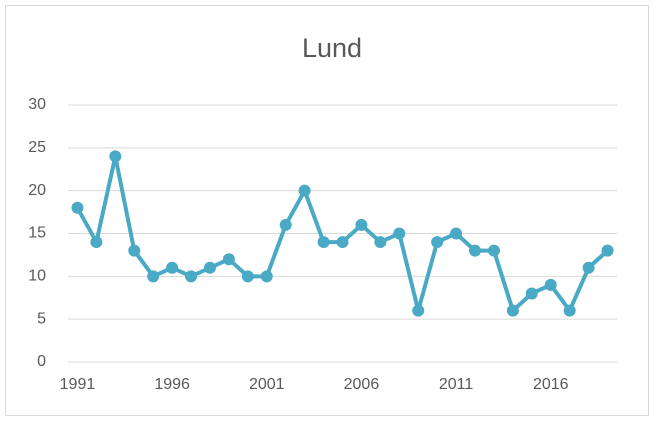 This screenshot has width=654, height=421. I want to click on y-tick-label: 15, so click(37, 233).